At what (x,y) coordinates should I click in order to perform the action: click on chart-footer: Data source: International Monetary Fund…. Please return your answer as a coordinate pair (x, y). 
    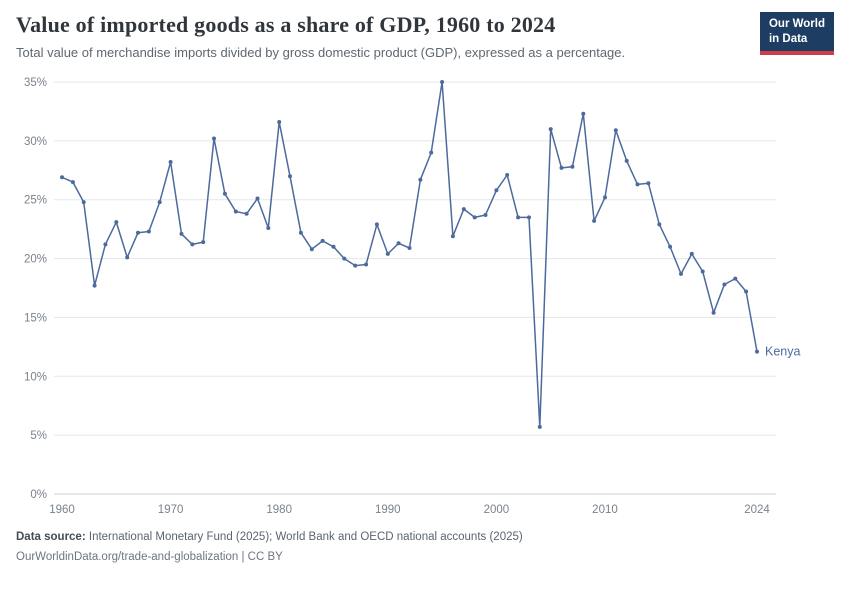
    Looking at the image, I should click on (425, 545).